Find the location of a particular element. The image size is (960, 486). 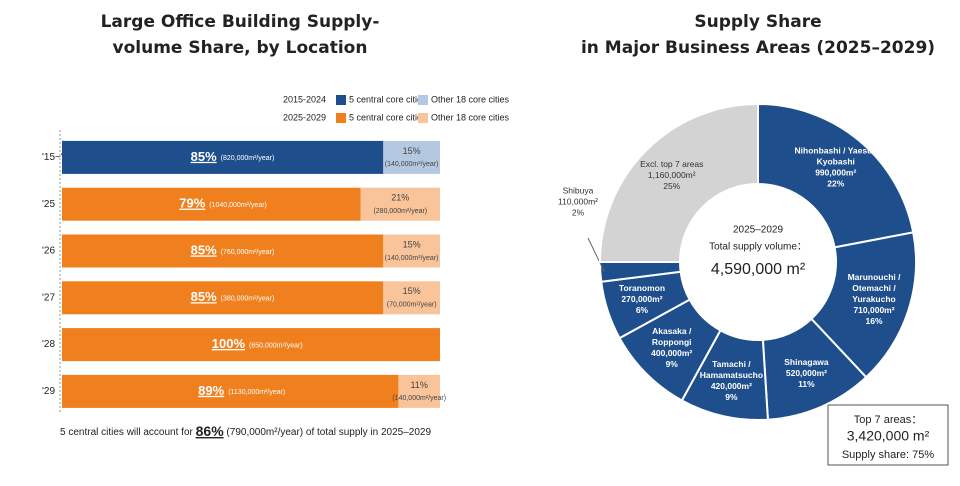

detail-label: (760,000m²/year) is located at coordinates (248, 252).